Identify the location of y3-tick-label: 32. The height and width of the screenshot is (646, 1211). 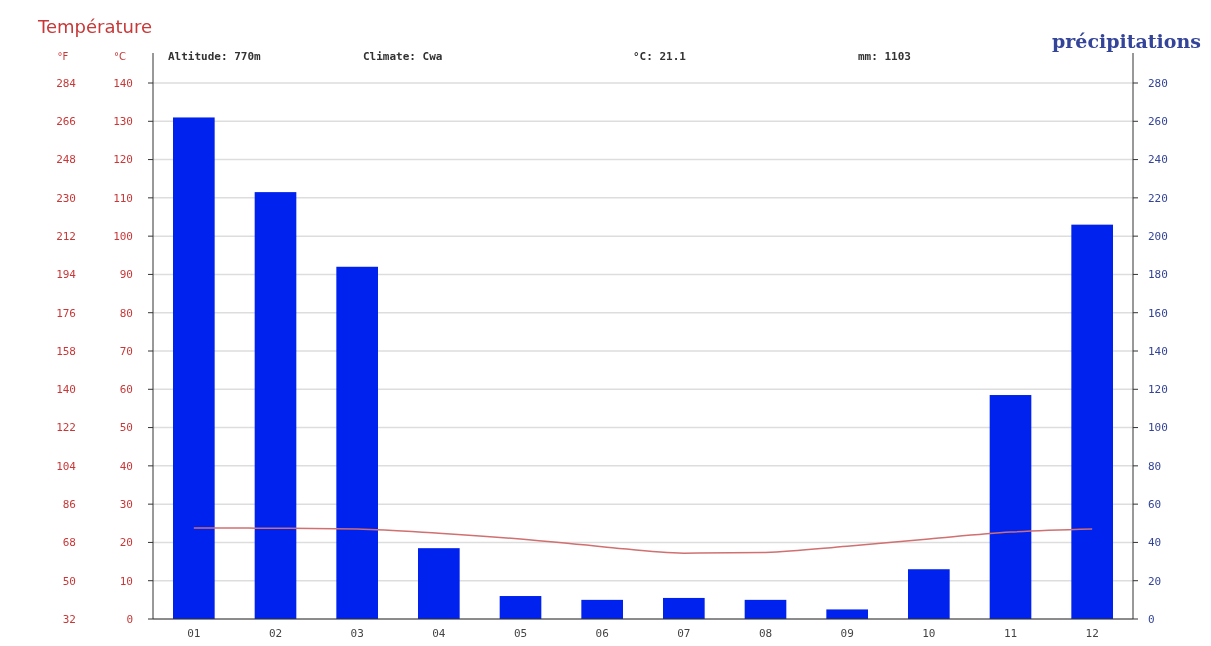
(69, 619).